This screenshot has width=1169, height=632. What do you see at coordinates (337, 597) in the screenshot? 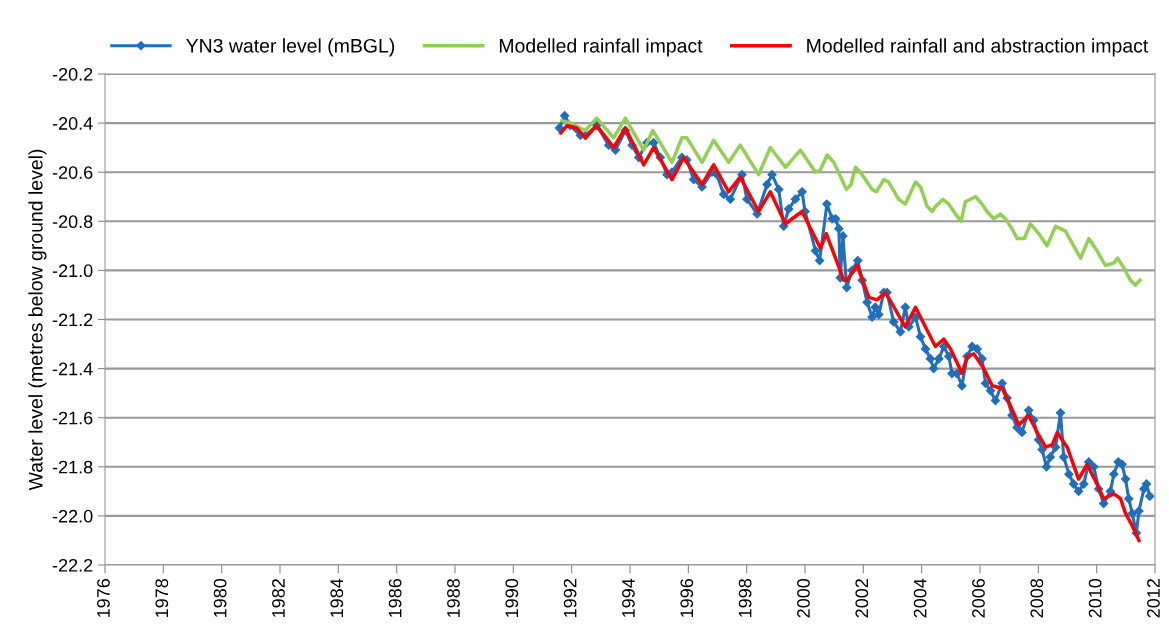
I see `x-tick-label: 1984` at bounding box center [337, 597].